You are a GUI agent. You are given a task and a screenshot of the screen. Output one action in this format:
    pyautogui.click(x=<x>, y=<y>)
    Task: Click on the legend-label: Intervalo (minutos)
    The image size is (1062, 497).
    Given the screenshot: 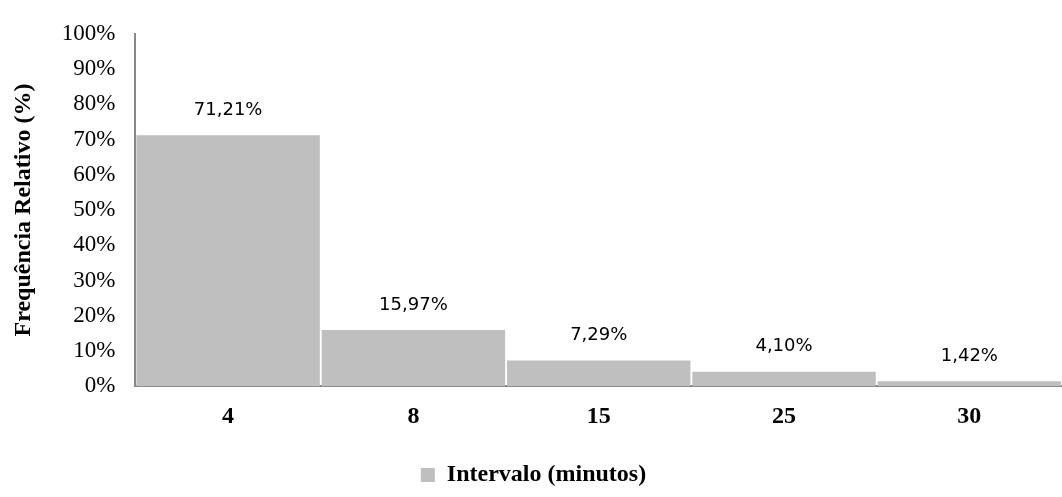 What is the action you would take?
    pyautogui.click(x=546, y=473)
    